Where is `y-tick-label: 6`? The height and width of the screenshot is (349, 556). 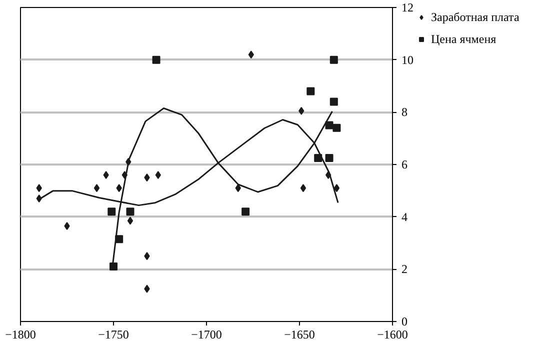 y-tick-label: 6 is located at coordinates (405, 165).